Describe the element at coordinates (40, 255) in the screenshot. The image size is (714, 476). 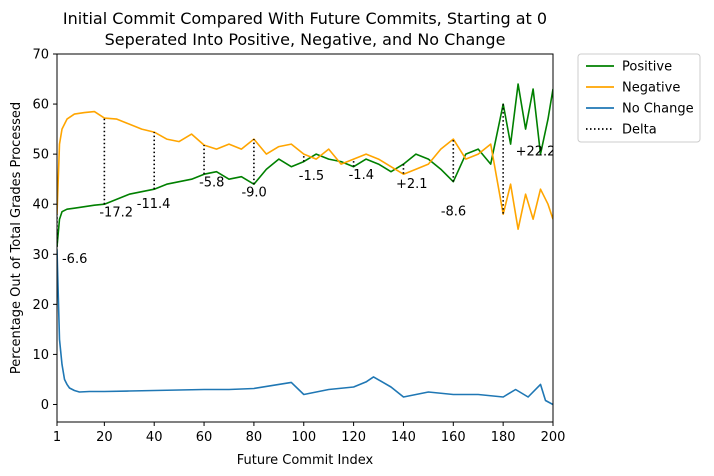
I see `y-tick-label: 30` at that location.